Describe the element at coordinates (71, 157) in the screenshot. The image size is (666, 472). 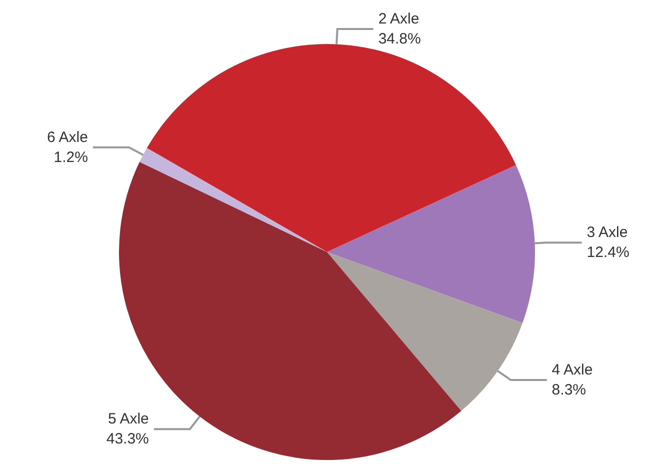
I see `data-label: 1.2%` at that location.